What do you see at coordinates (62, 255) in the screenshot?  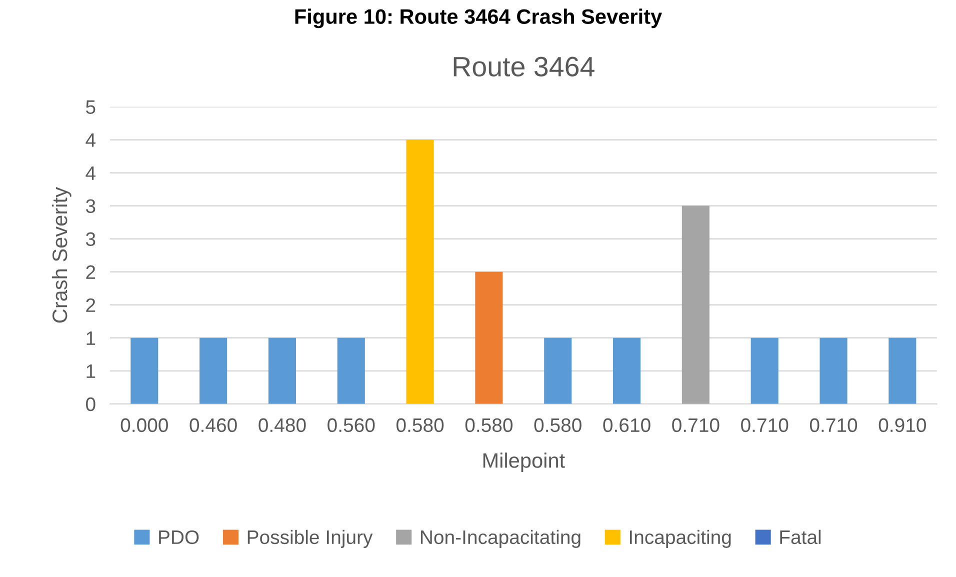 I see `y-axis-title: Crash Severity` at bounding box center [62, 255].